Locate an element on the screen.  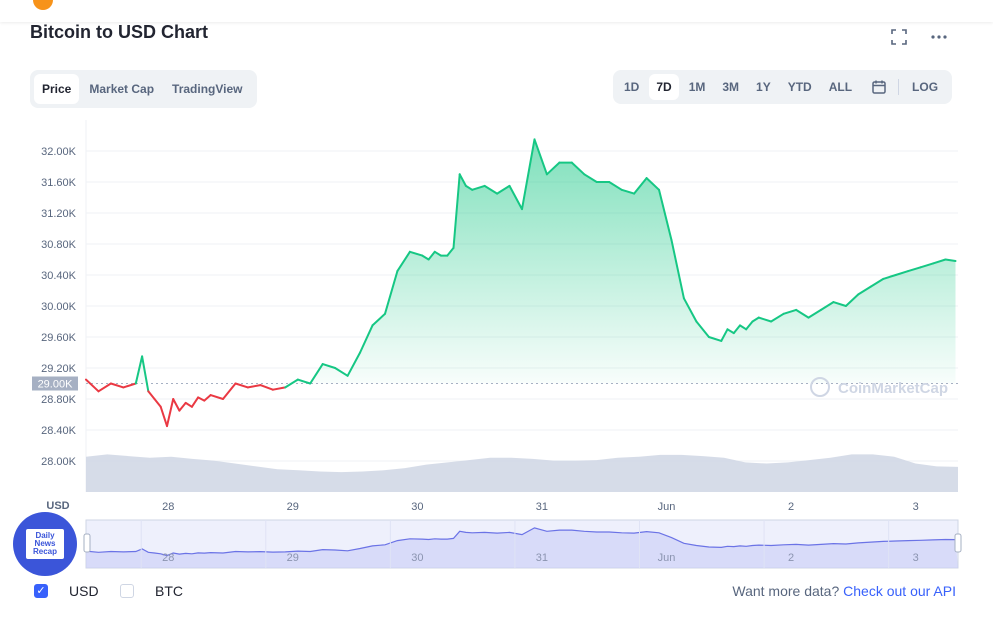
y-tick-label: 31.20K is located at coordinates (59, 214).